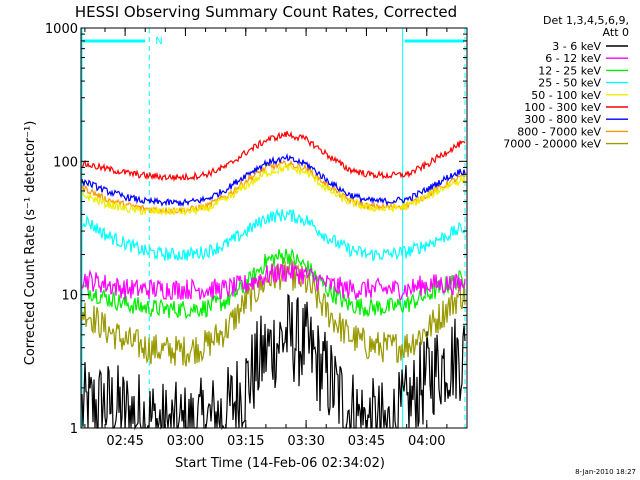  I want to click on legend-label-300-800-kev: 300 - 800 keV, so click(562, 119).